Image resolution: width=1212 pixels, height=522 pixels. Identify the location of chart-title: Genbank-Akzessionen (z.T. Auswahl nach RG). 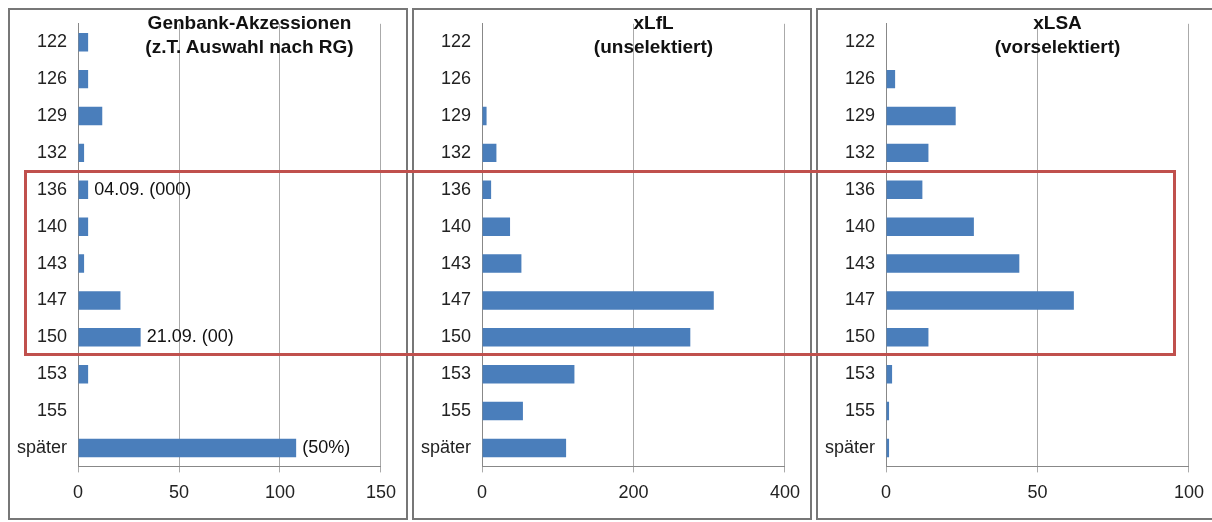
(249, 34).